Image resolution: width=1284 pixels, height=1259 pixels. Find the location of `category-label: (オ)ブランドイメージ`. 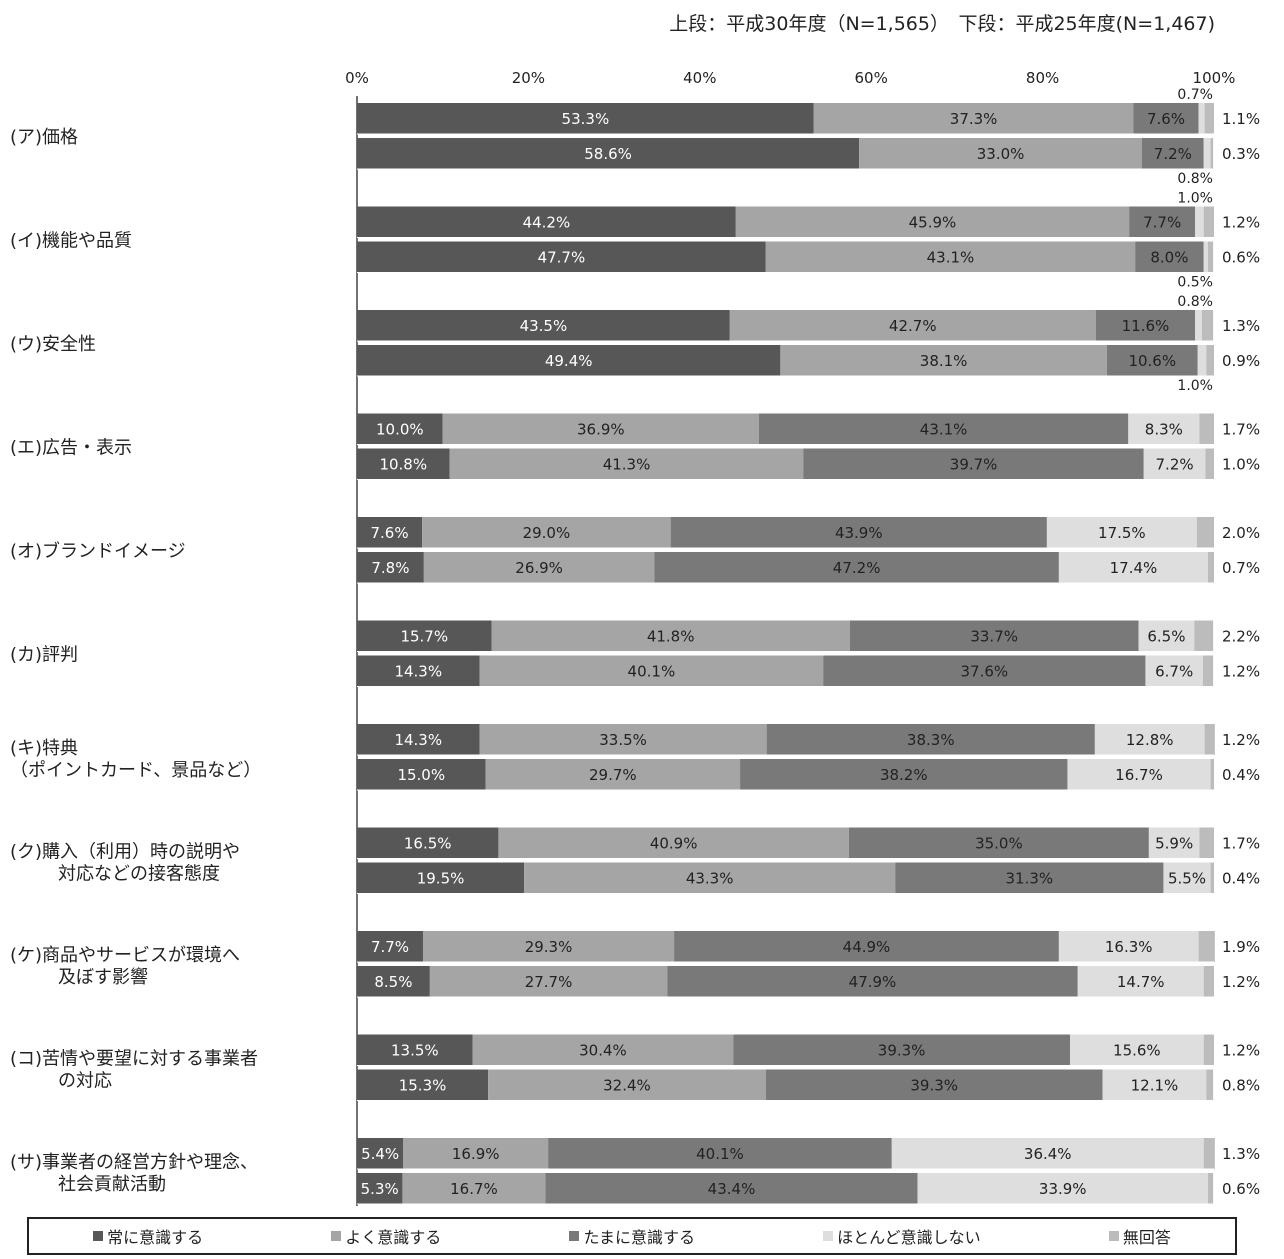

category-label: (オ)ブランドイメージ is located at coordinates (98, 551).